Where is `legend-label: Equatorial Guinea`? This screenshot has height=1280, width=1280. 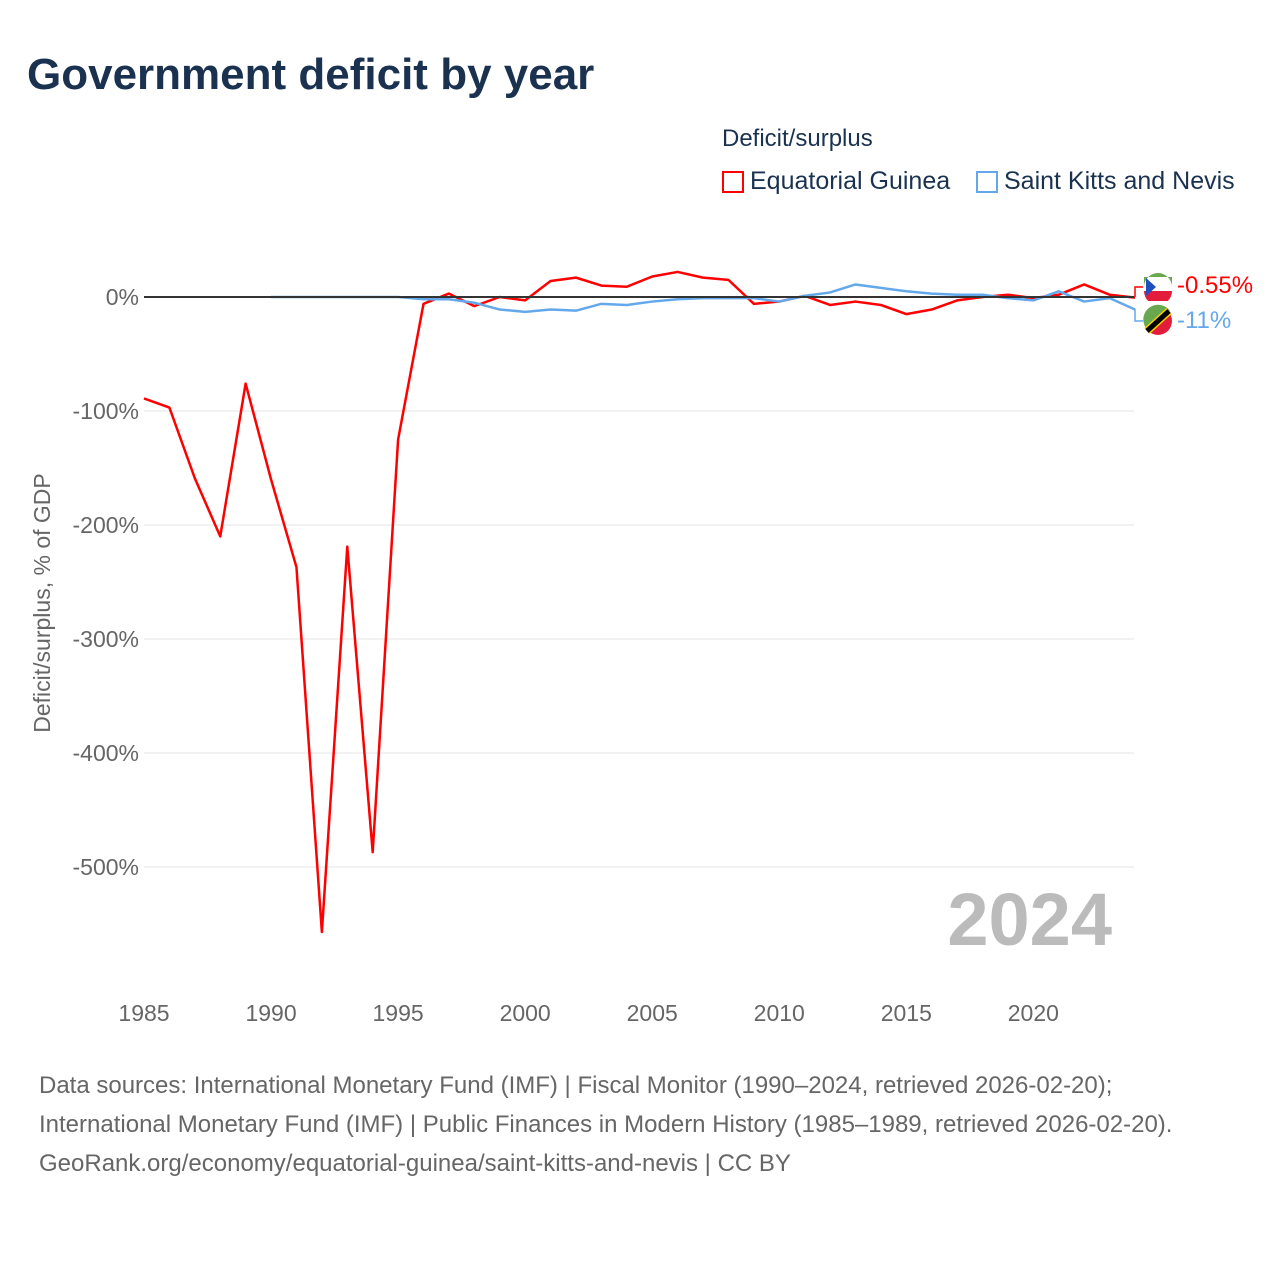 legend-label: Equatorial Guinea is located at coordinates (850, 181).